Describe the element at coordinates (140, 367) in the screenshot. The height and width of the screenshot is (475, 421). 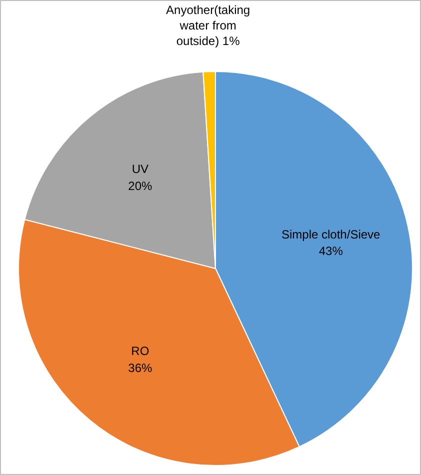
I see `data-label: 36%` at that location.